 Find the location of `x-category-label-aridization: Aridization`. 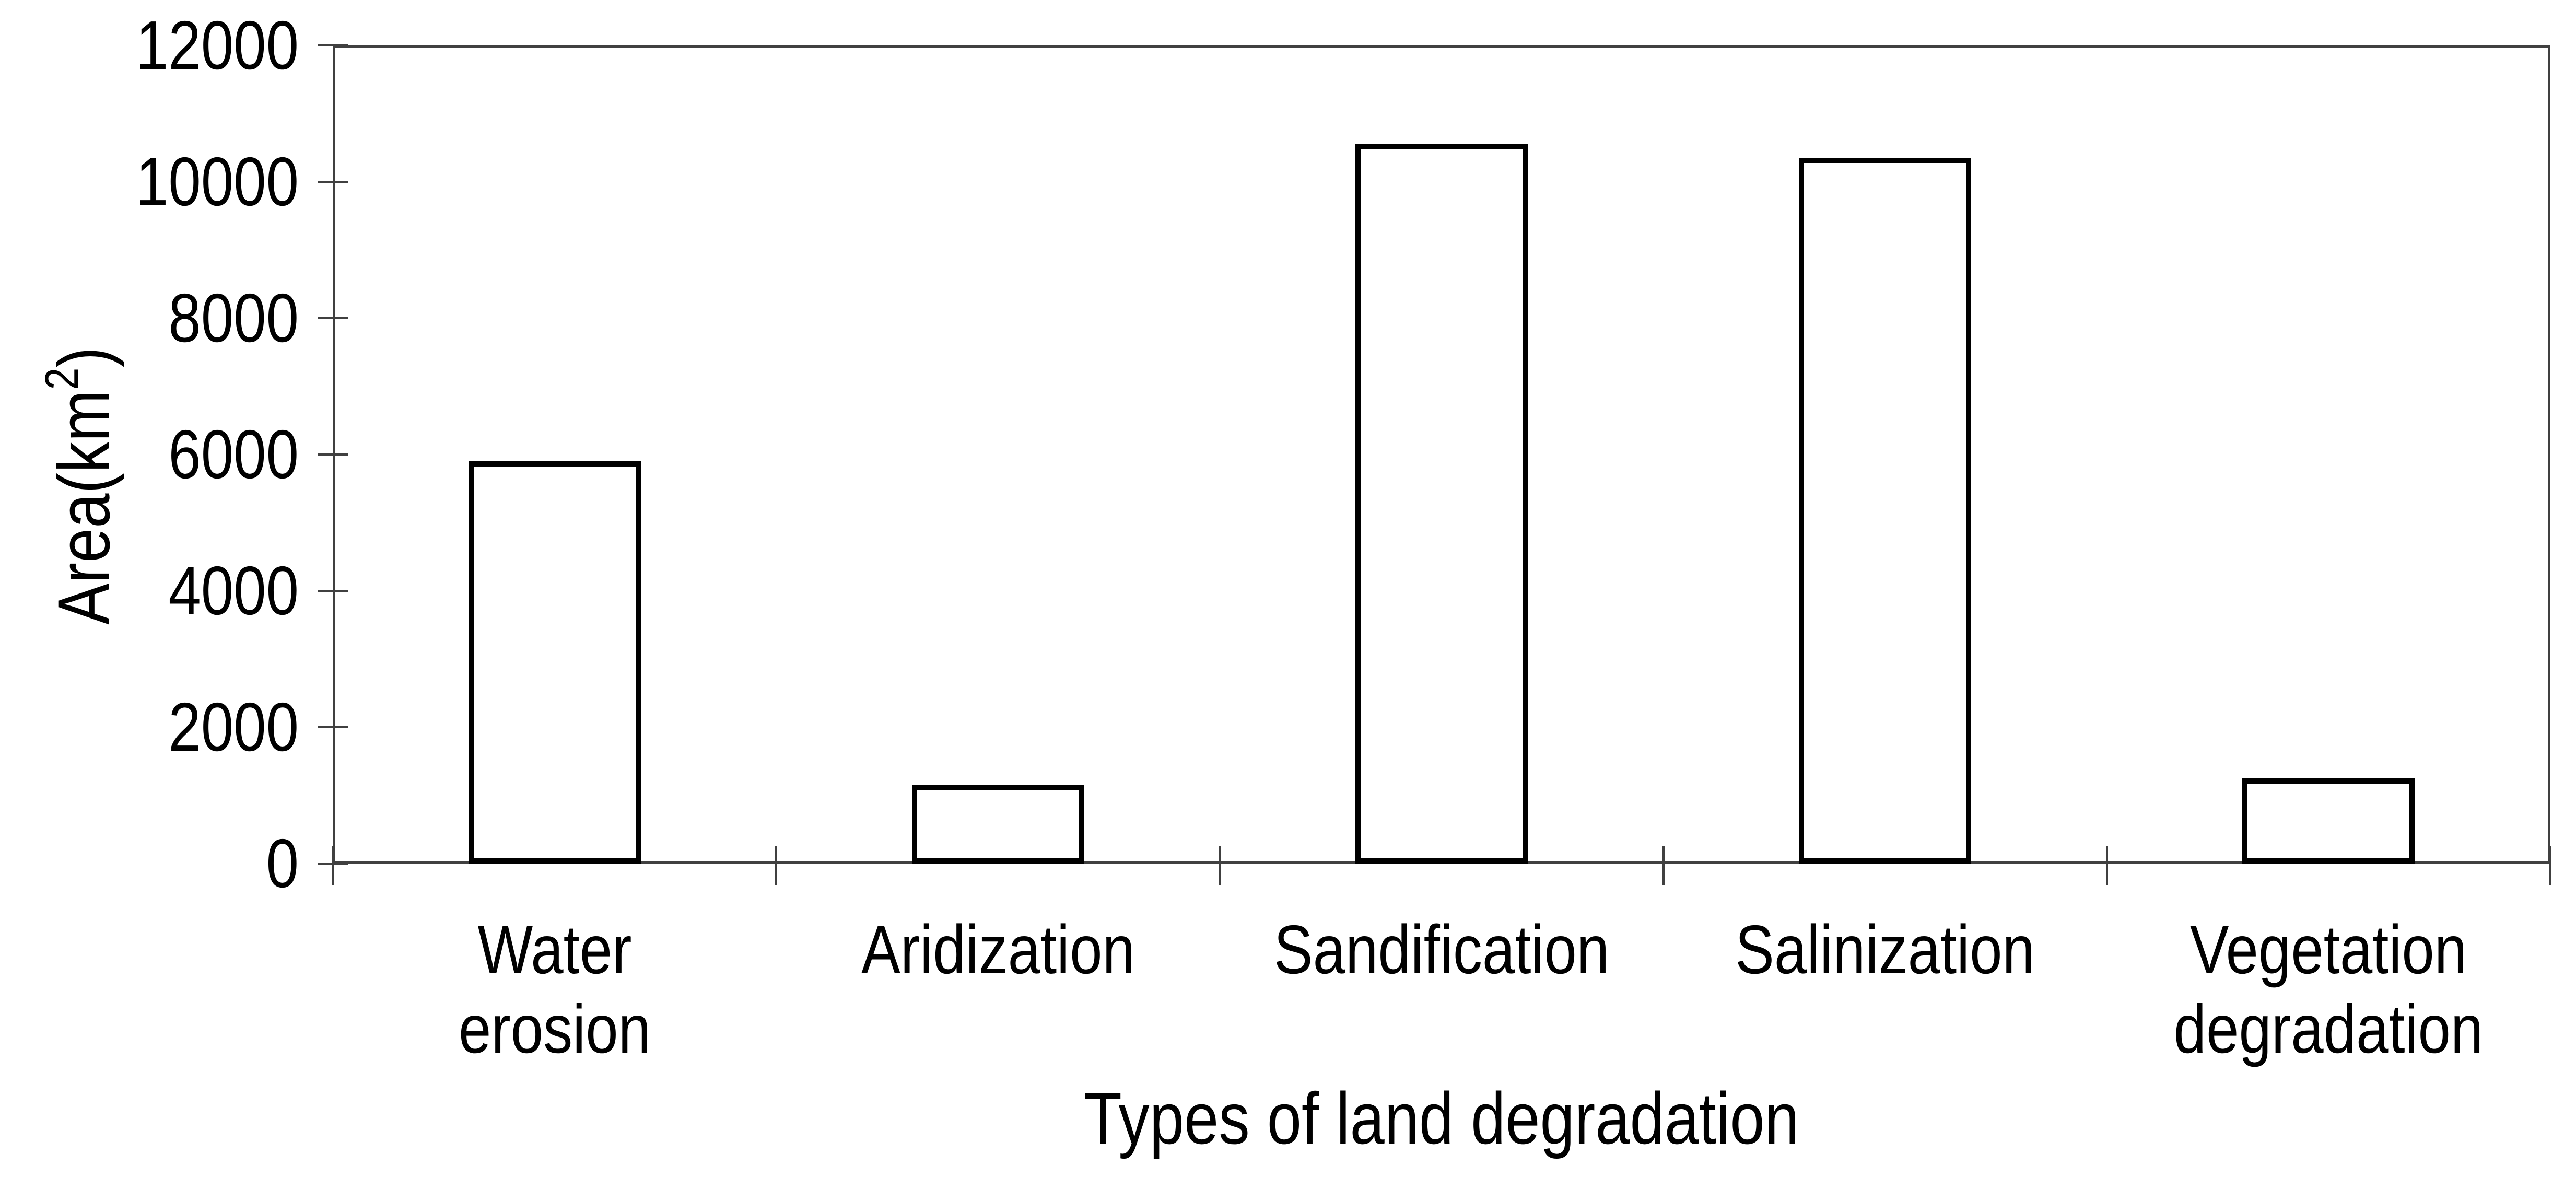

x-category-label-aridization: Aridization is located at coordinates (998, 950).